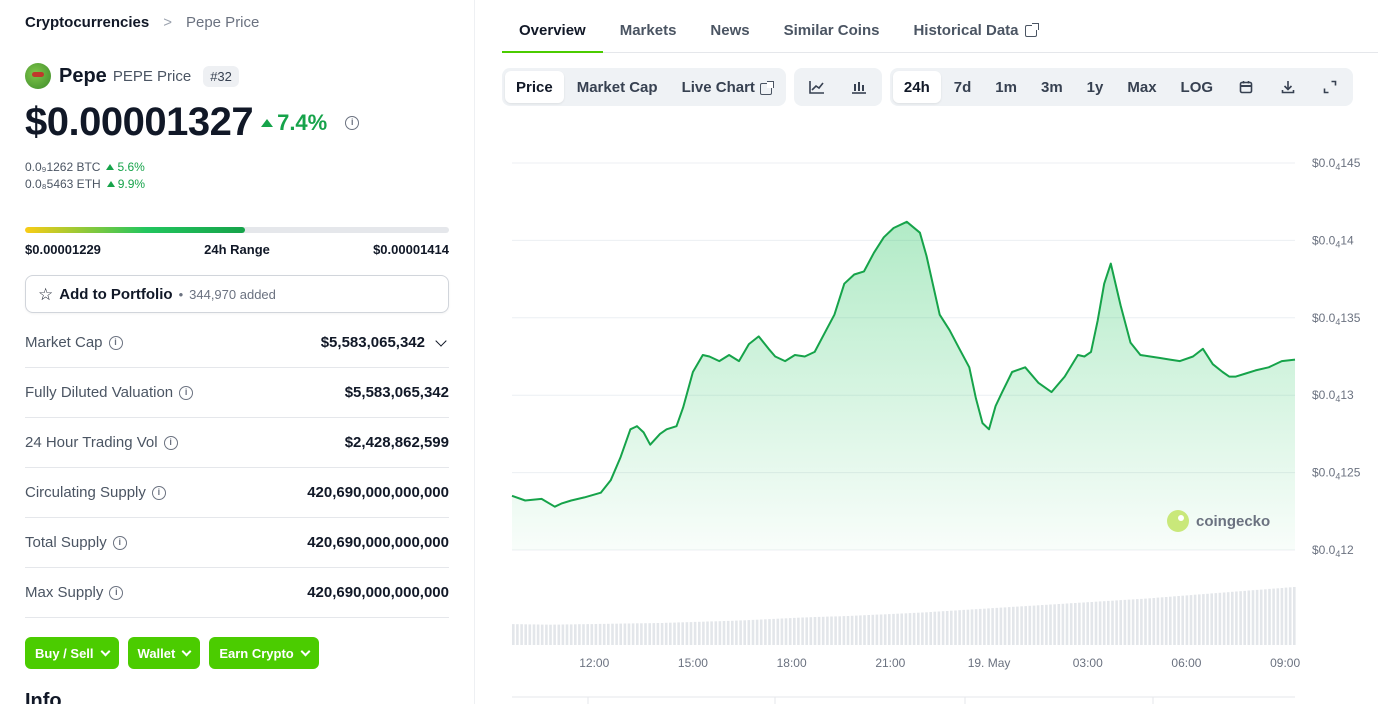 The image size is (1400, 704). Describe the element at coordinates (1052, 87) in the screenshot. I see `range-3m-button: 3m` at that location.